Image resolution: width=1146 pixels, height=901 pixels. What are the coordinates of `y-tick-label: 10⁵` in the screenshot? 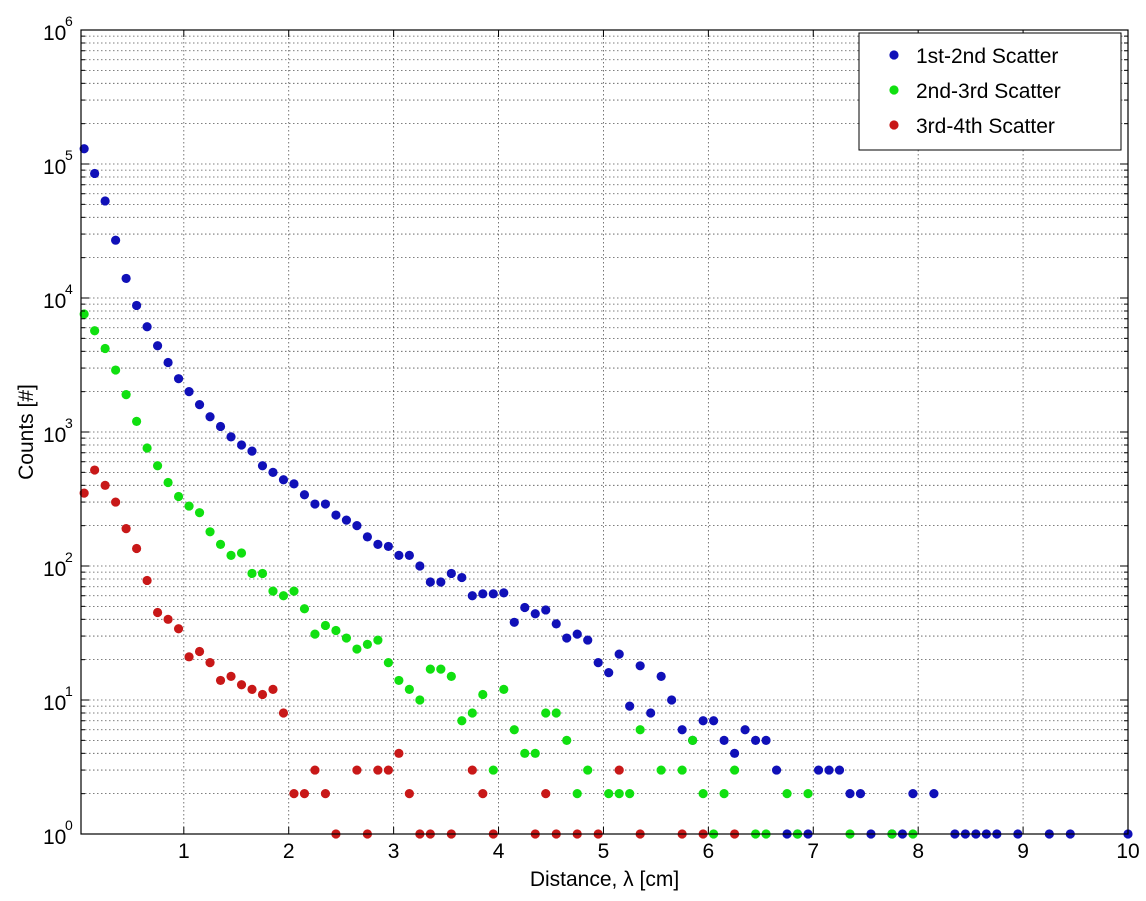 It's located at (58, 163).